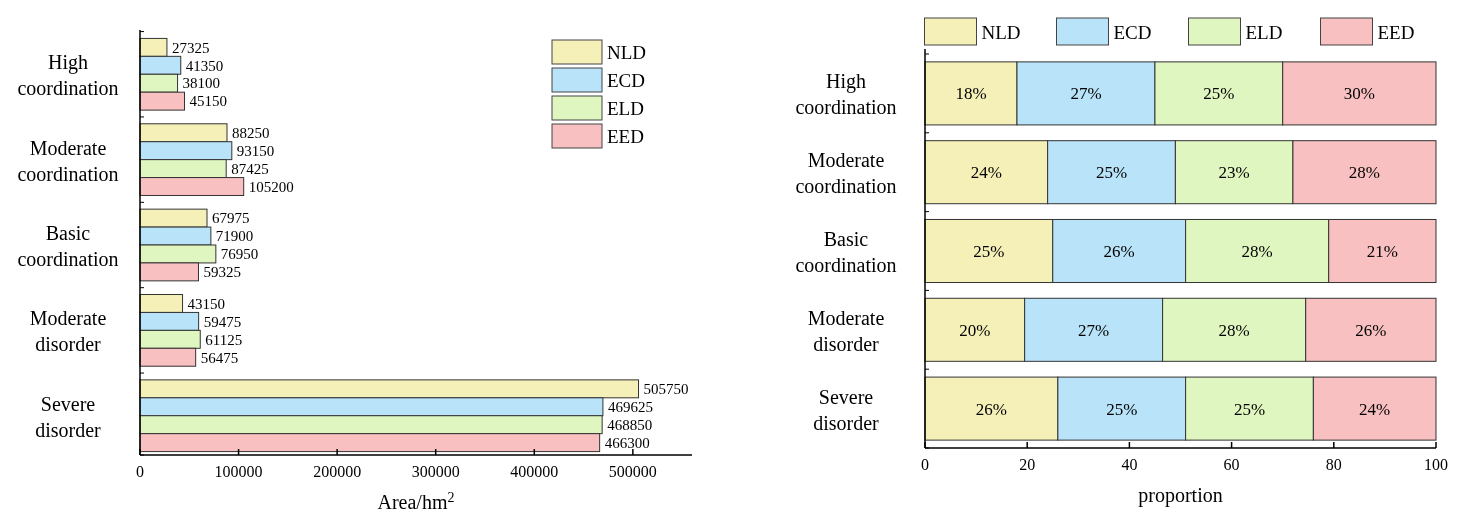 This screenshot has width=1462, height=525. Describe the element at coordinates (1359, 94) in the screenshot. I see `data-label: 30%` at that location.